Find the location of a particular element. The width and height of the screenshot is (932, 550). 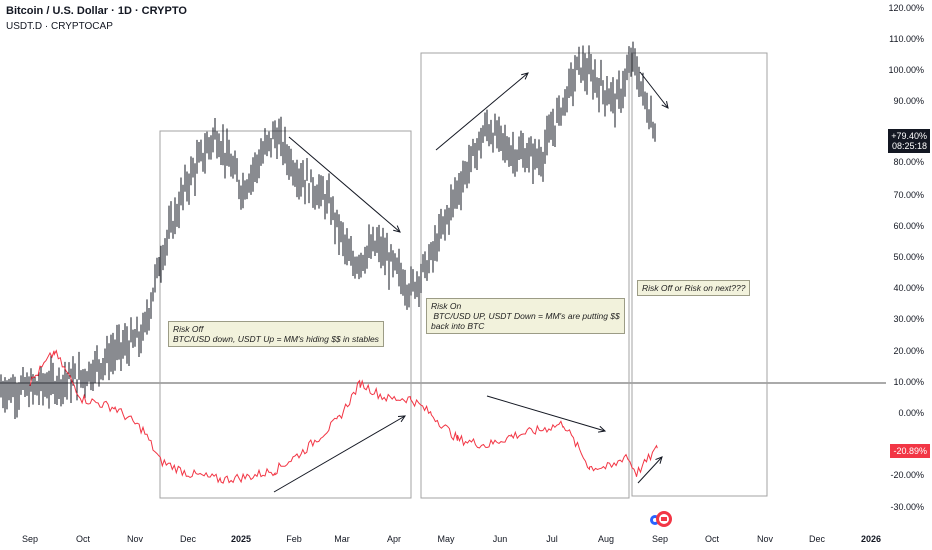

btc-change-value: +79.40% is located at coordinates (909, 136).